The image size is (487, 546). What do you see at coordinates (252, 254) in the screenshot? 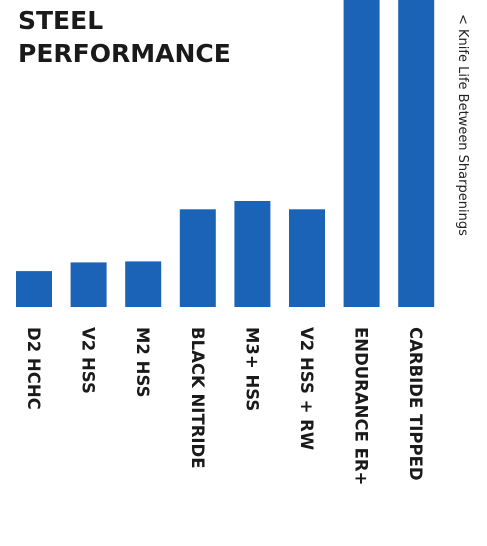
I see `bar-m3-hss` at bounding box center [252, 254].